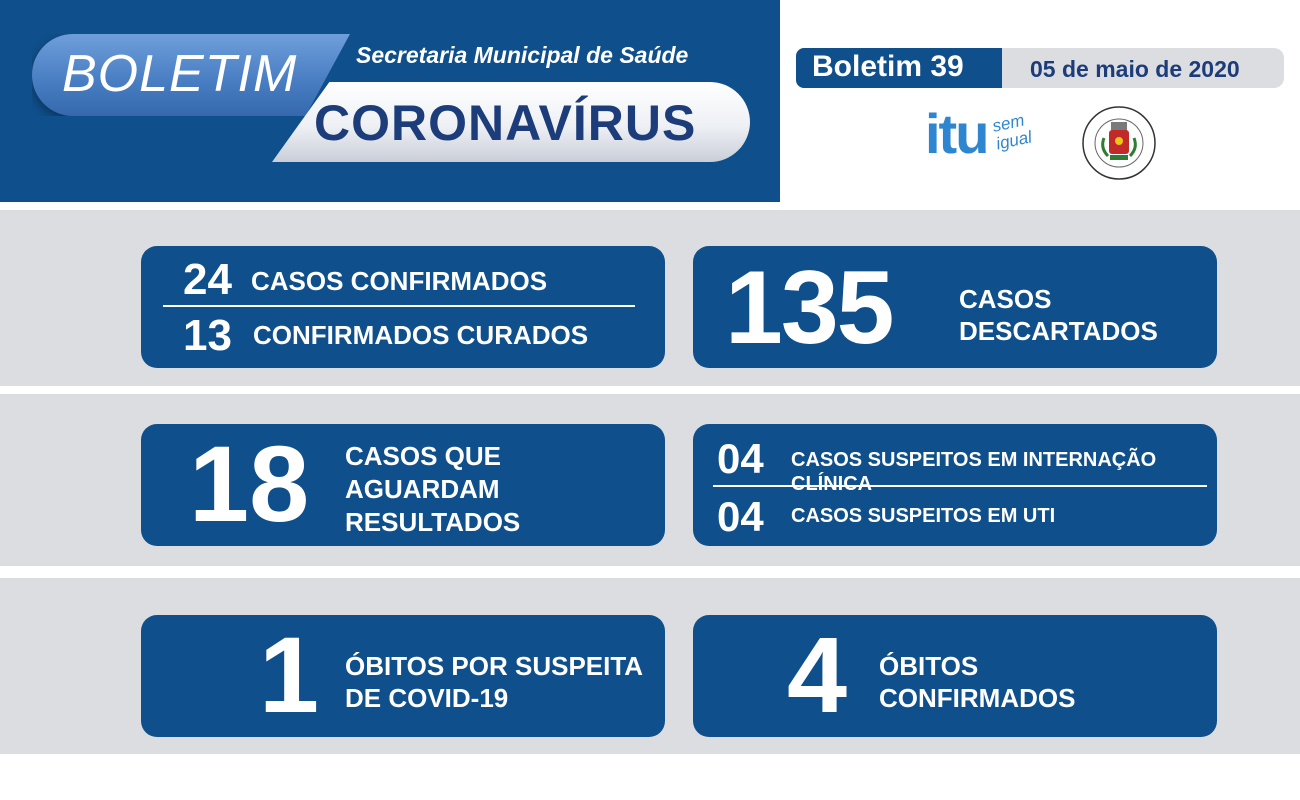 Image resolution: width=1300 pixels, height=800 pixels. What do you see at coordinates (399, 281) in the screenshot?
I see `casos-confirmados-label: CASOS CONFIRMADOS` at bounding box center [399, 281].